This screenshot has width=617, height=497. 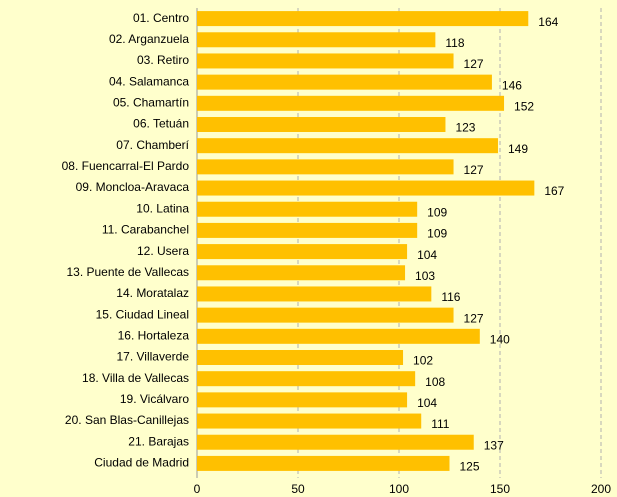 I want to click on y-tick-label: 01. Centro, so click(x=161, y=18).